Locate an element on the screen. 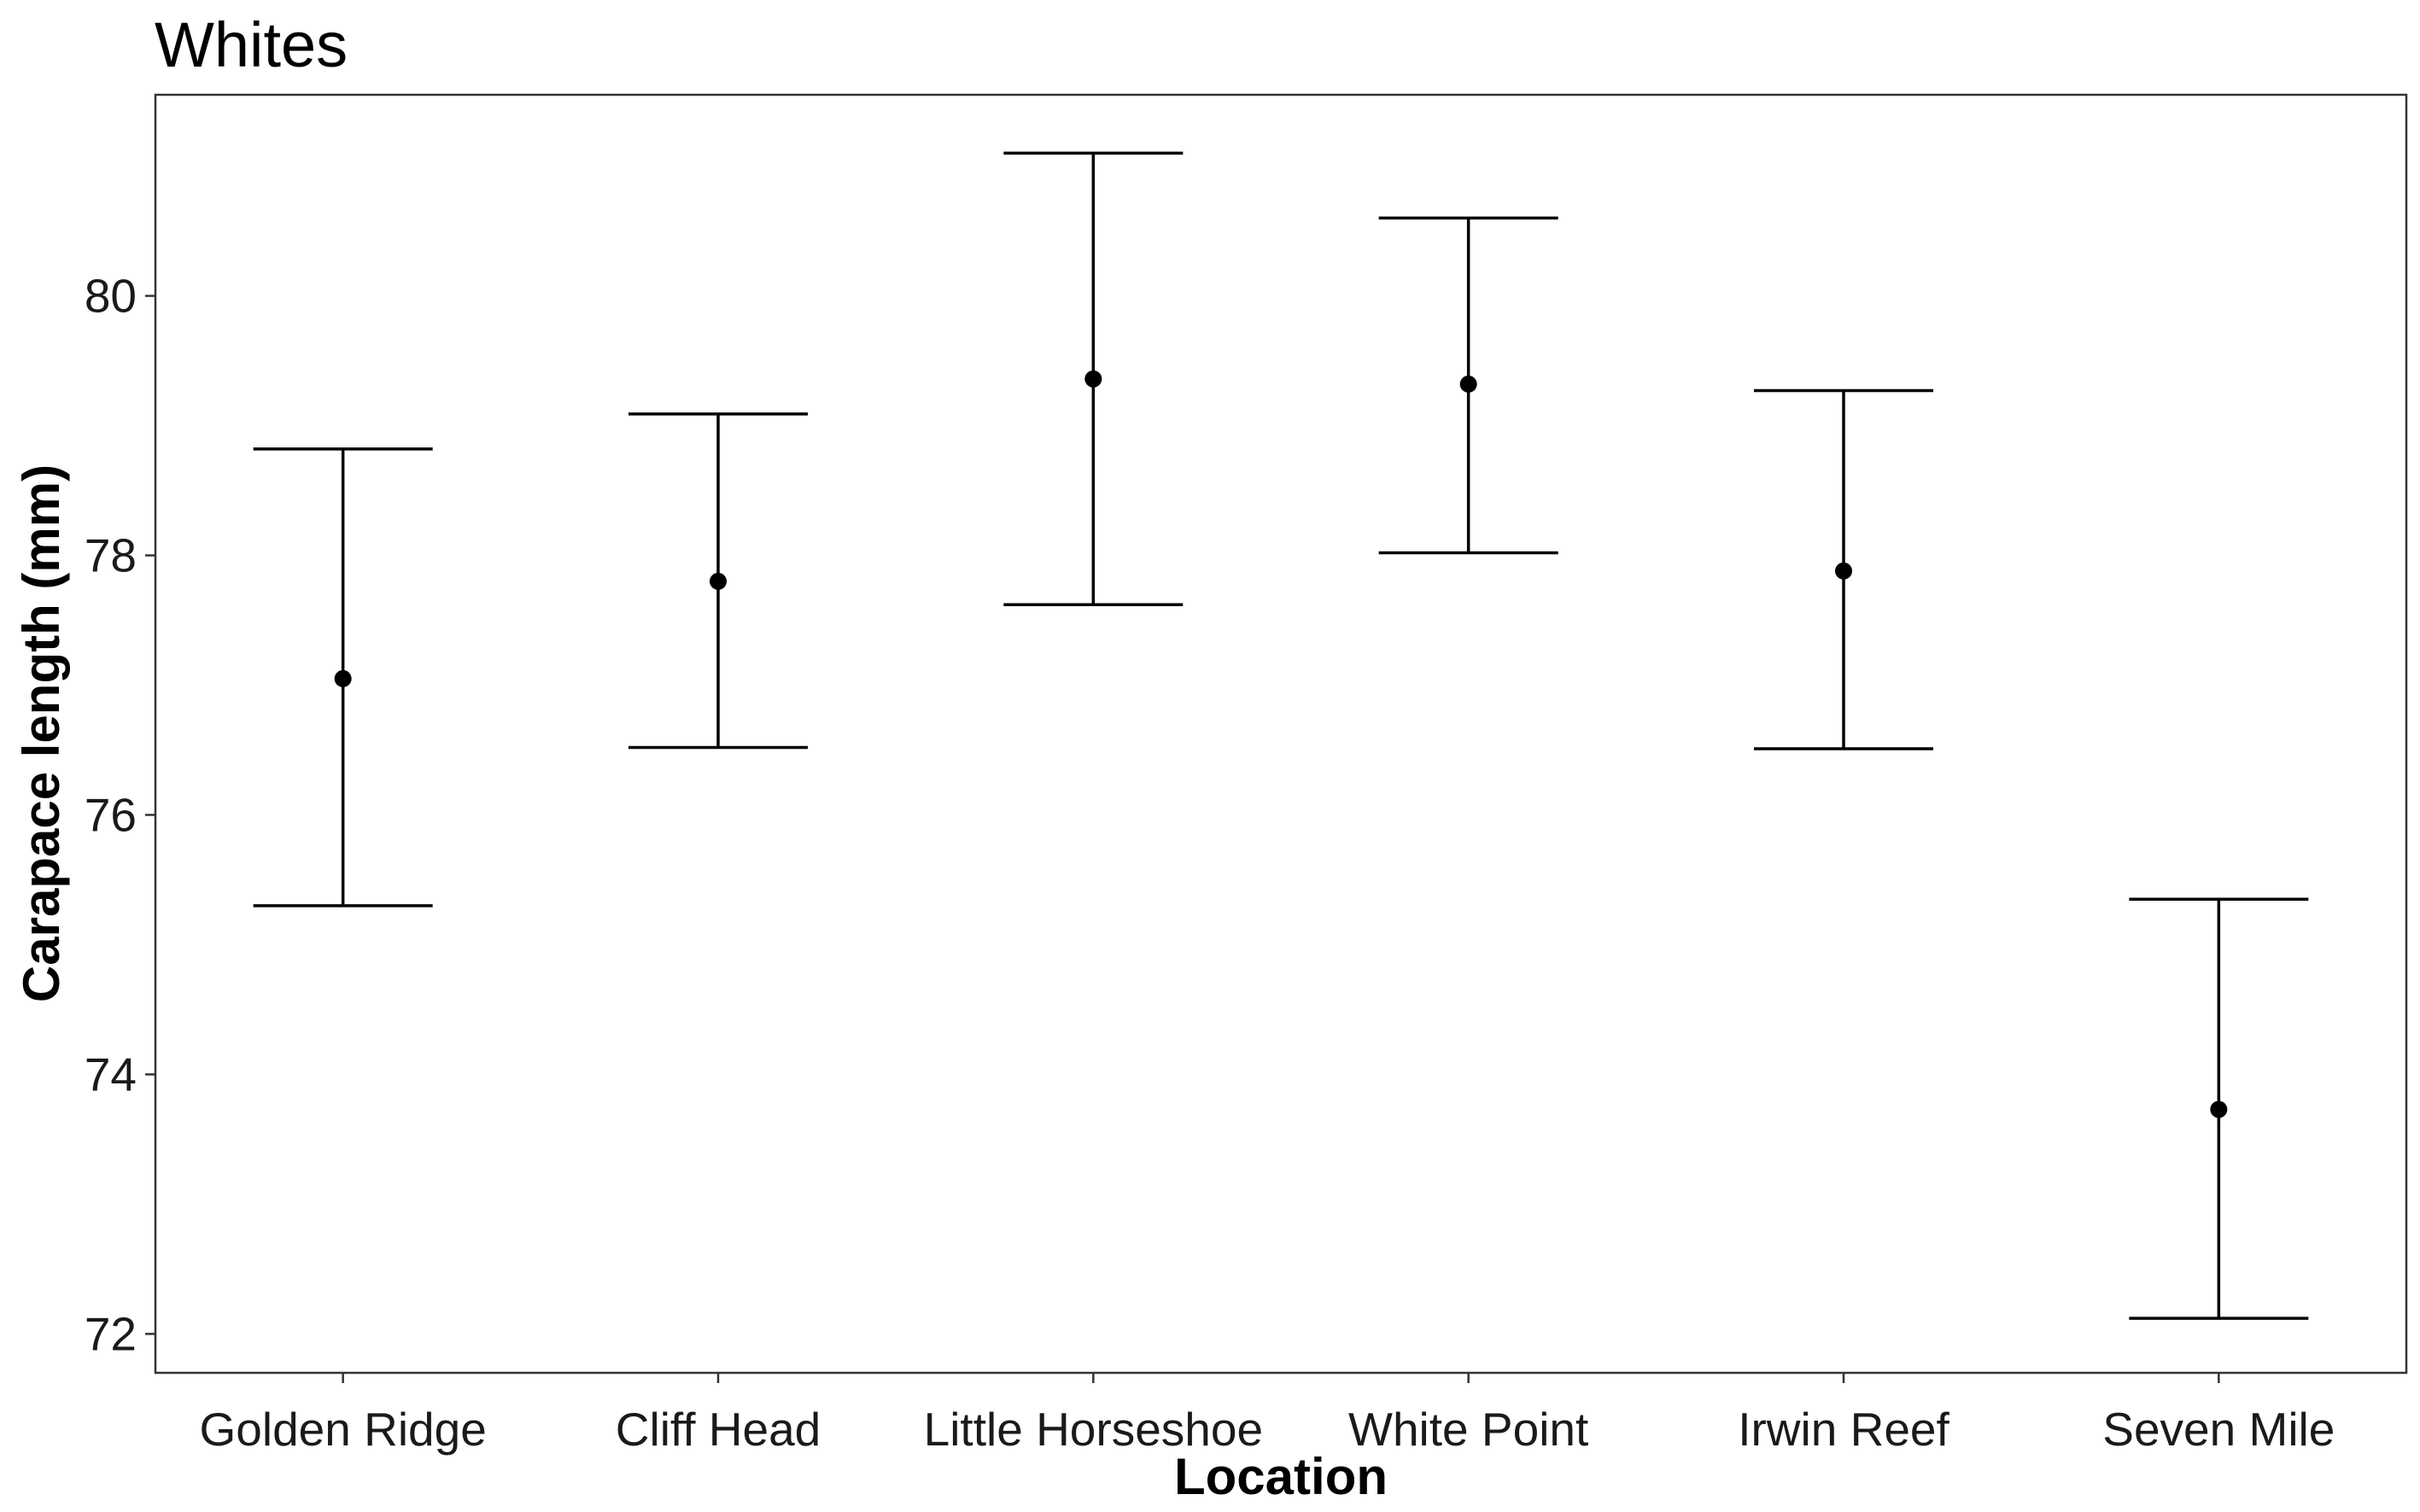 The width and height of the screenshot is (2420, 1512). y-tick-label: 72 is located at coordinates (111, 1333).